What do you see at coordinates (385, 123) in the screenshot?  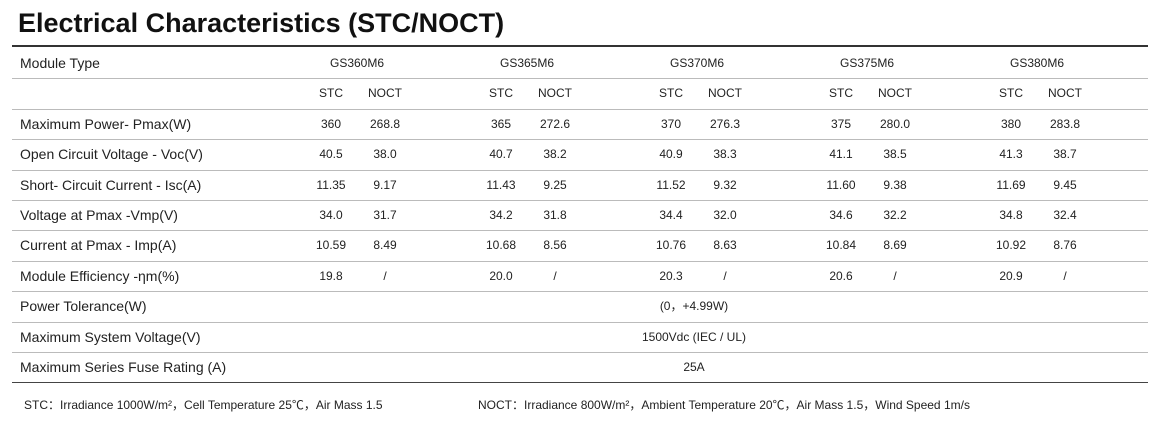 I see `value: 268.8` at bounding box center [385, 123].